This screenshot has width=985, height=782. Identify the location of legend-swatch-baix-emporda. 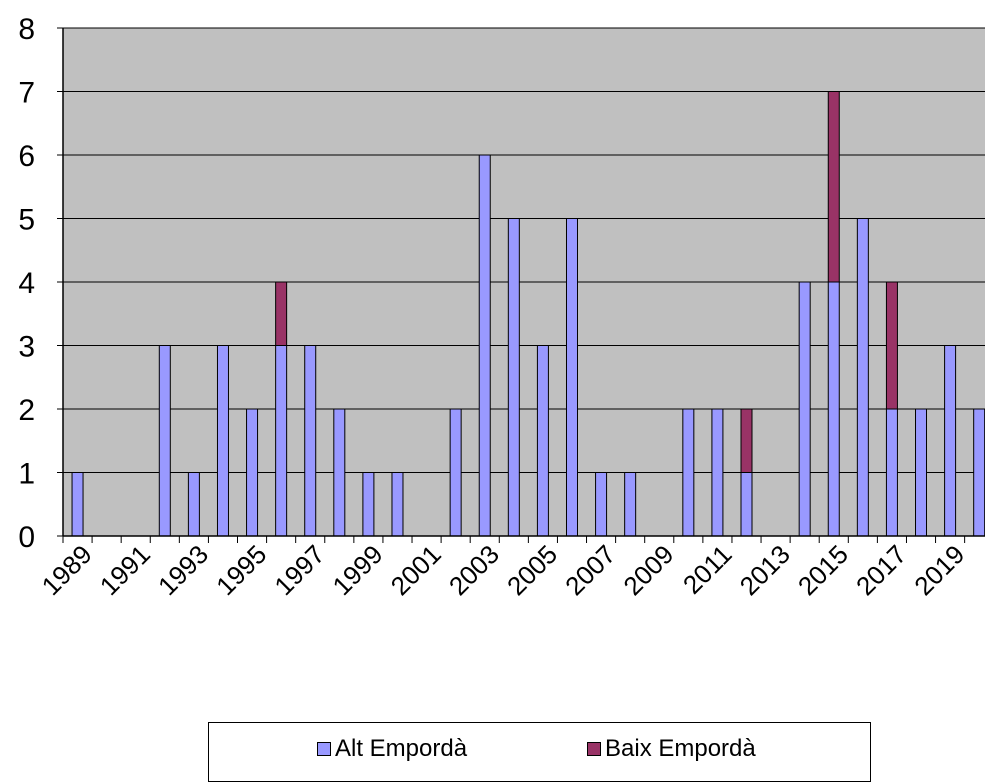
(594, 749).